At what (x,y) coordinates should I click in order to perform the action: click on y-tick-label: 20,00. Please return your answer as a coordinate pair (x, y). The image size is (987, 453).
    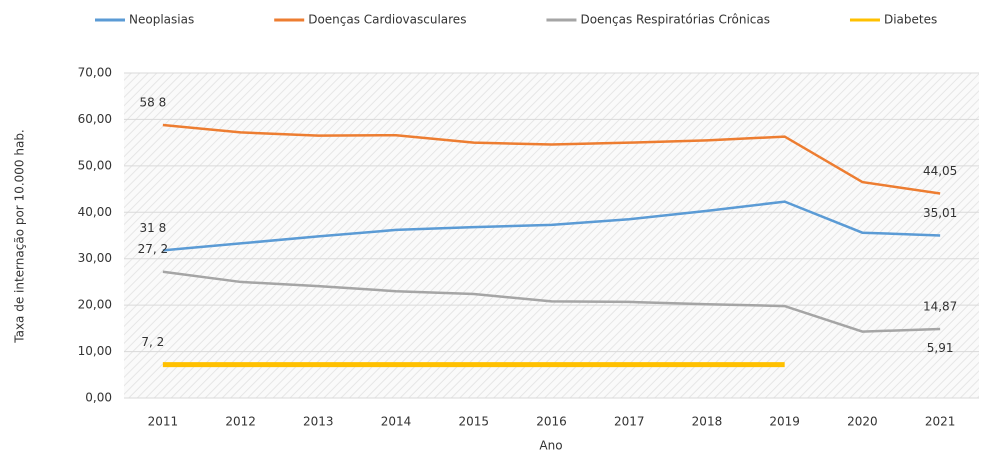
    Looking at the image, I should click on (95, 305).